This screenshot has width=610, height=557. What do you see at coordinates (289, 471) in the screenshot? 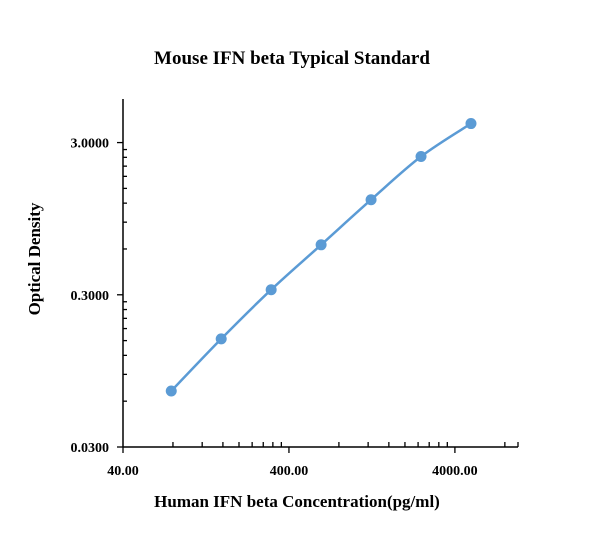
I see `x-tick-label: 400.00` at bounding box center [289, 471].